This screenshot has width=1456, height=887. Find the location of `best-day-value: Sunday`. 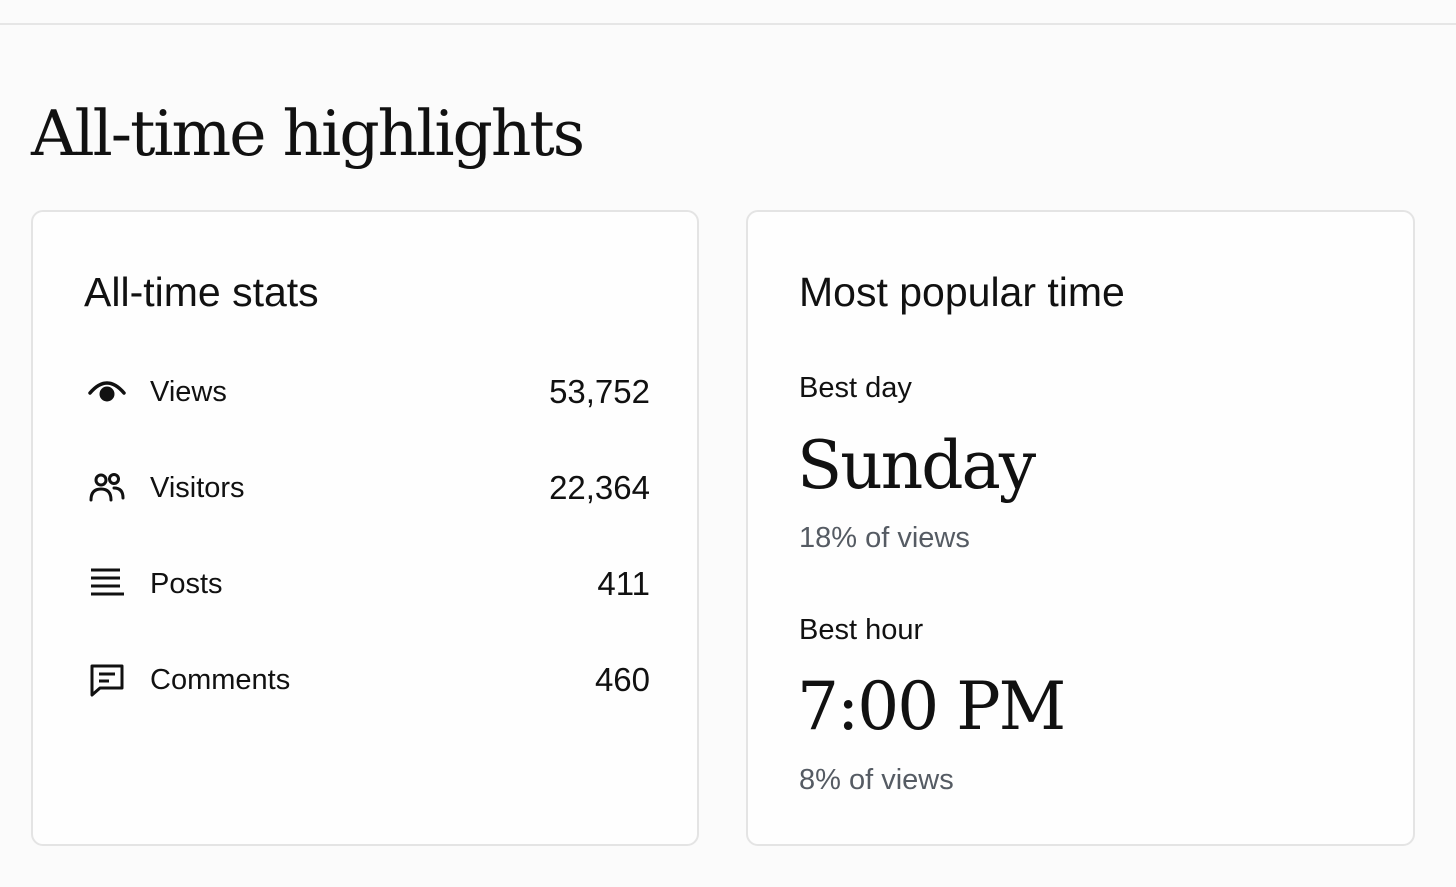

best-day-value: Sunday is located at coordinates (916, 465).